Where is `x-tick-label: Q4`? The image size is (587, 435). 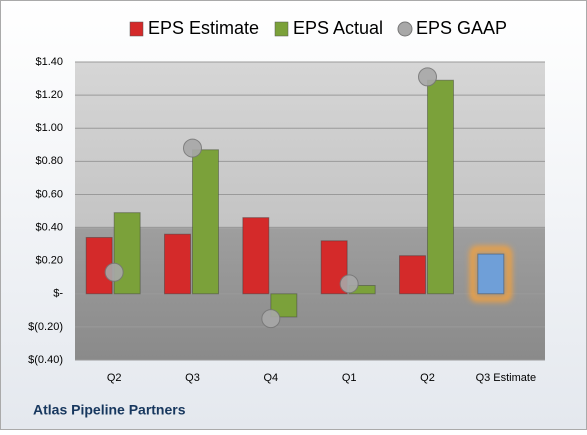 x-tick-label: Q4 is located at coordinates (270, 378).